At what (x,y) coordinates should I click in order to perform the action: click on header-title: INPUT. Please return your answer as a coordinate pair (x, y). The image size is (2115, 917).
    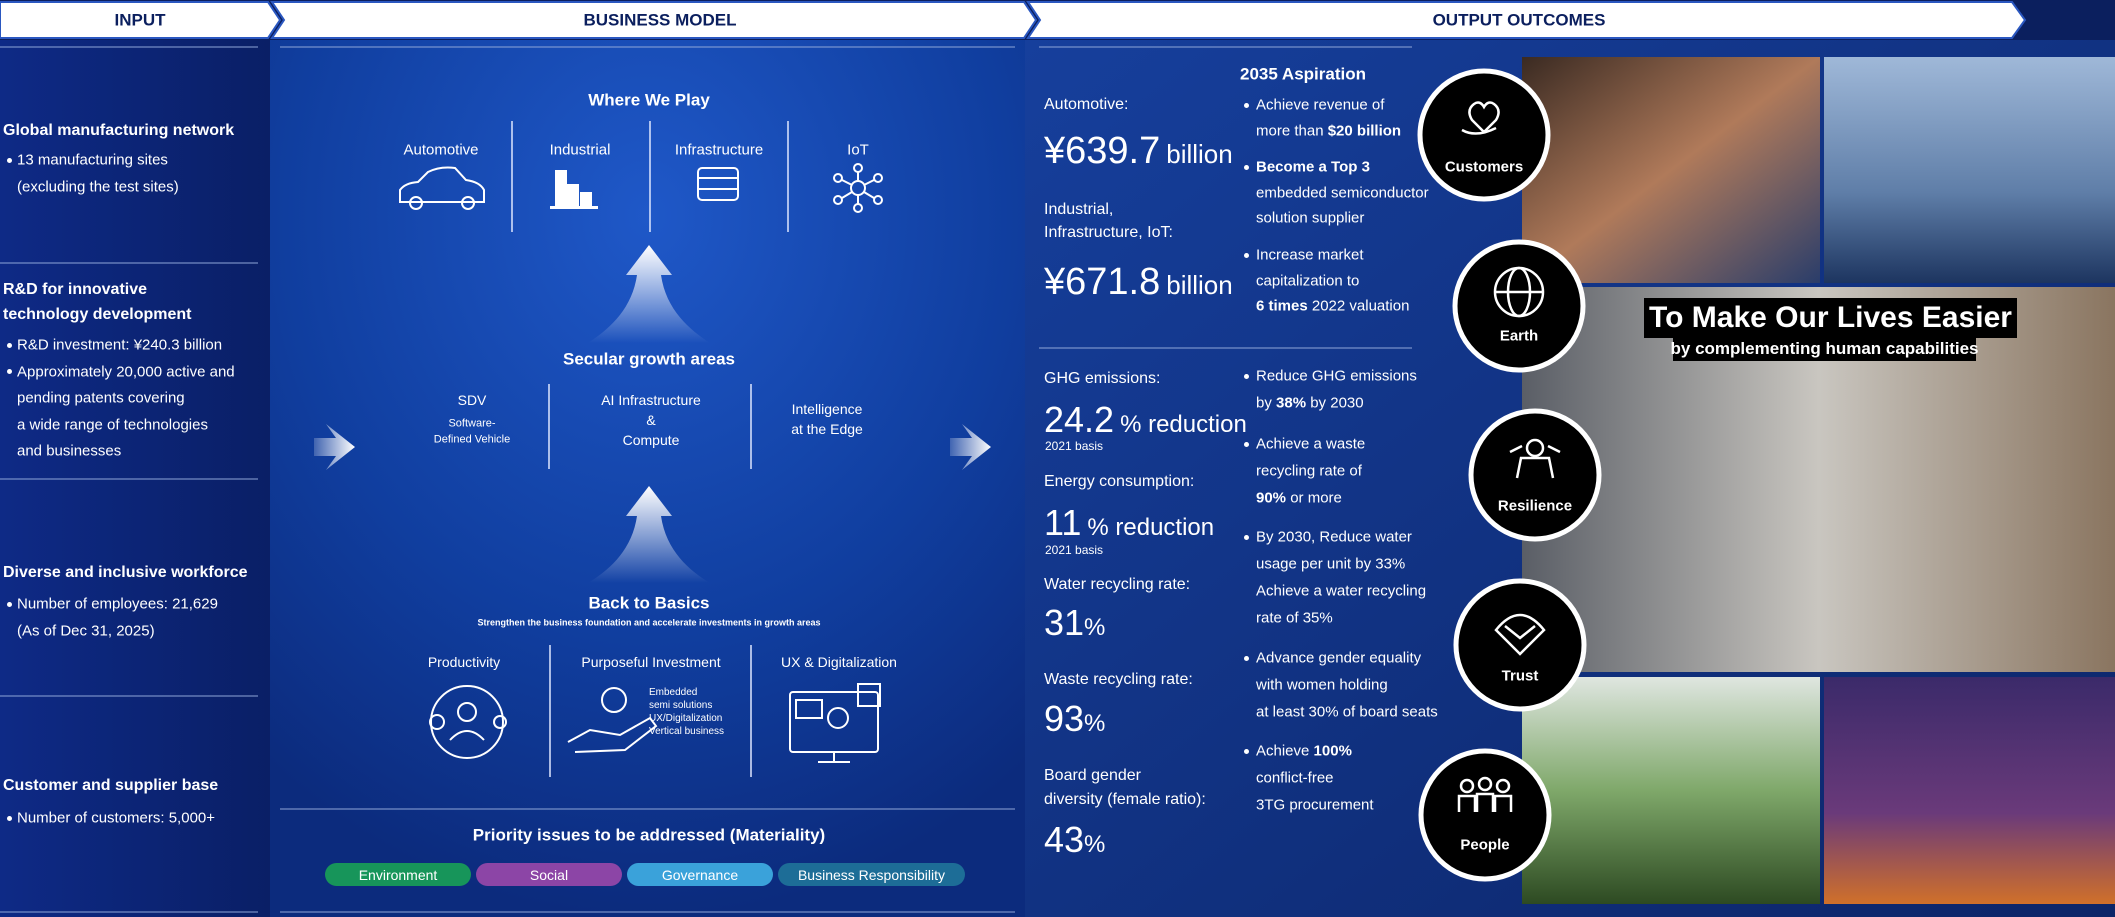
    Looking at the image, I should click on (140, 20).